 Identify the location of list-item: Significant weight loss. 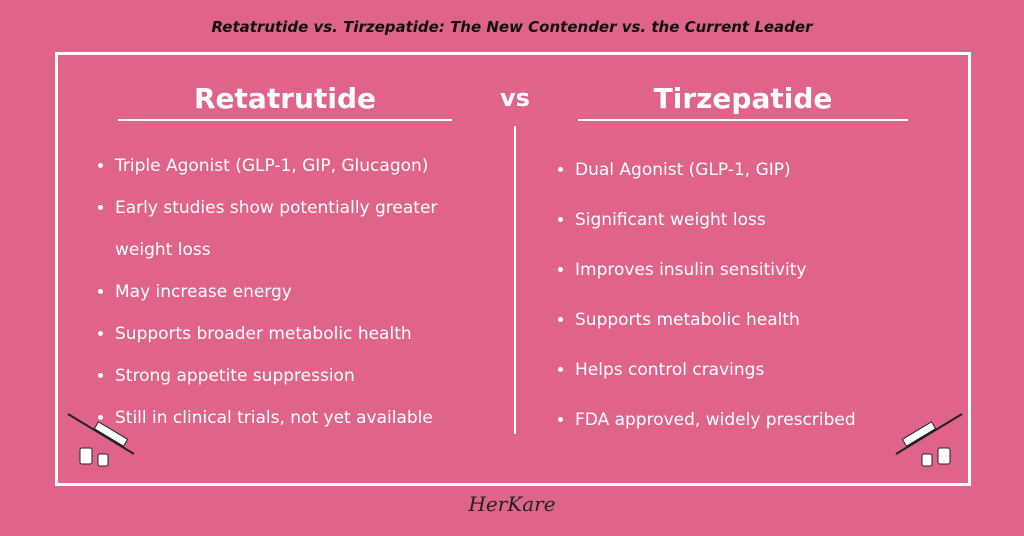
(755, 220).